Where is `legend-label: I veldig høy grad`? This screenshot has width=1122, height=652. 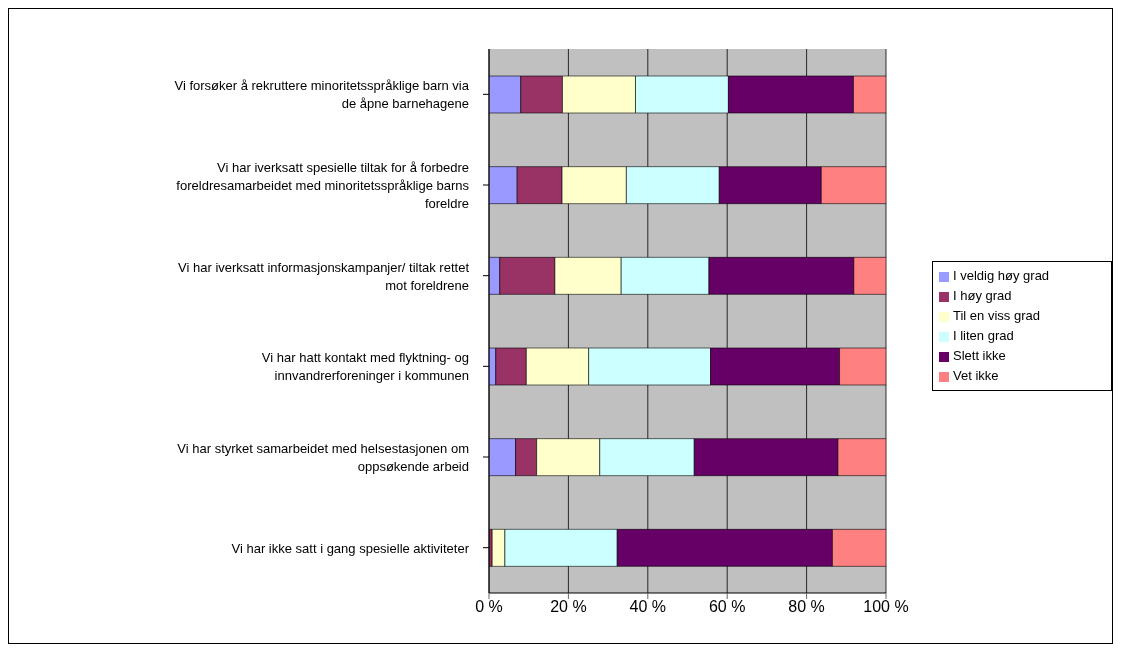
legend-label: I veldig høy grad is located at coordinates (1001, 275).